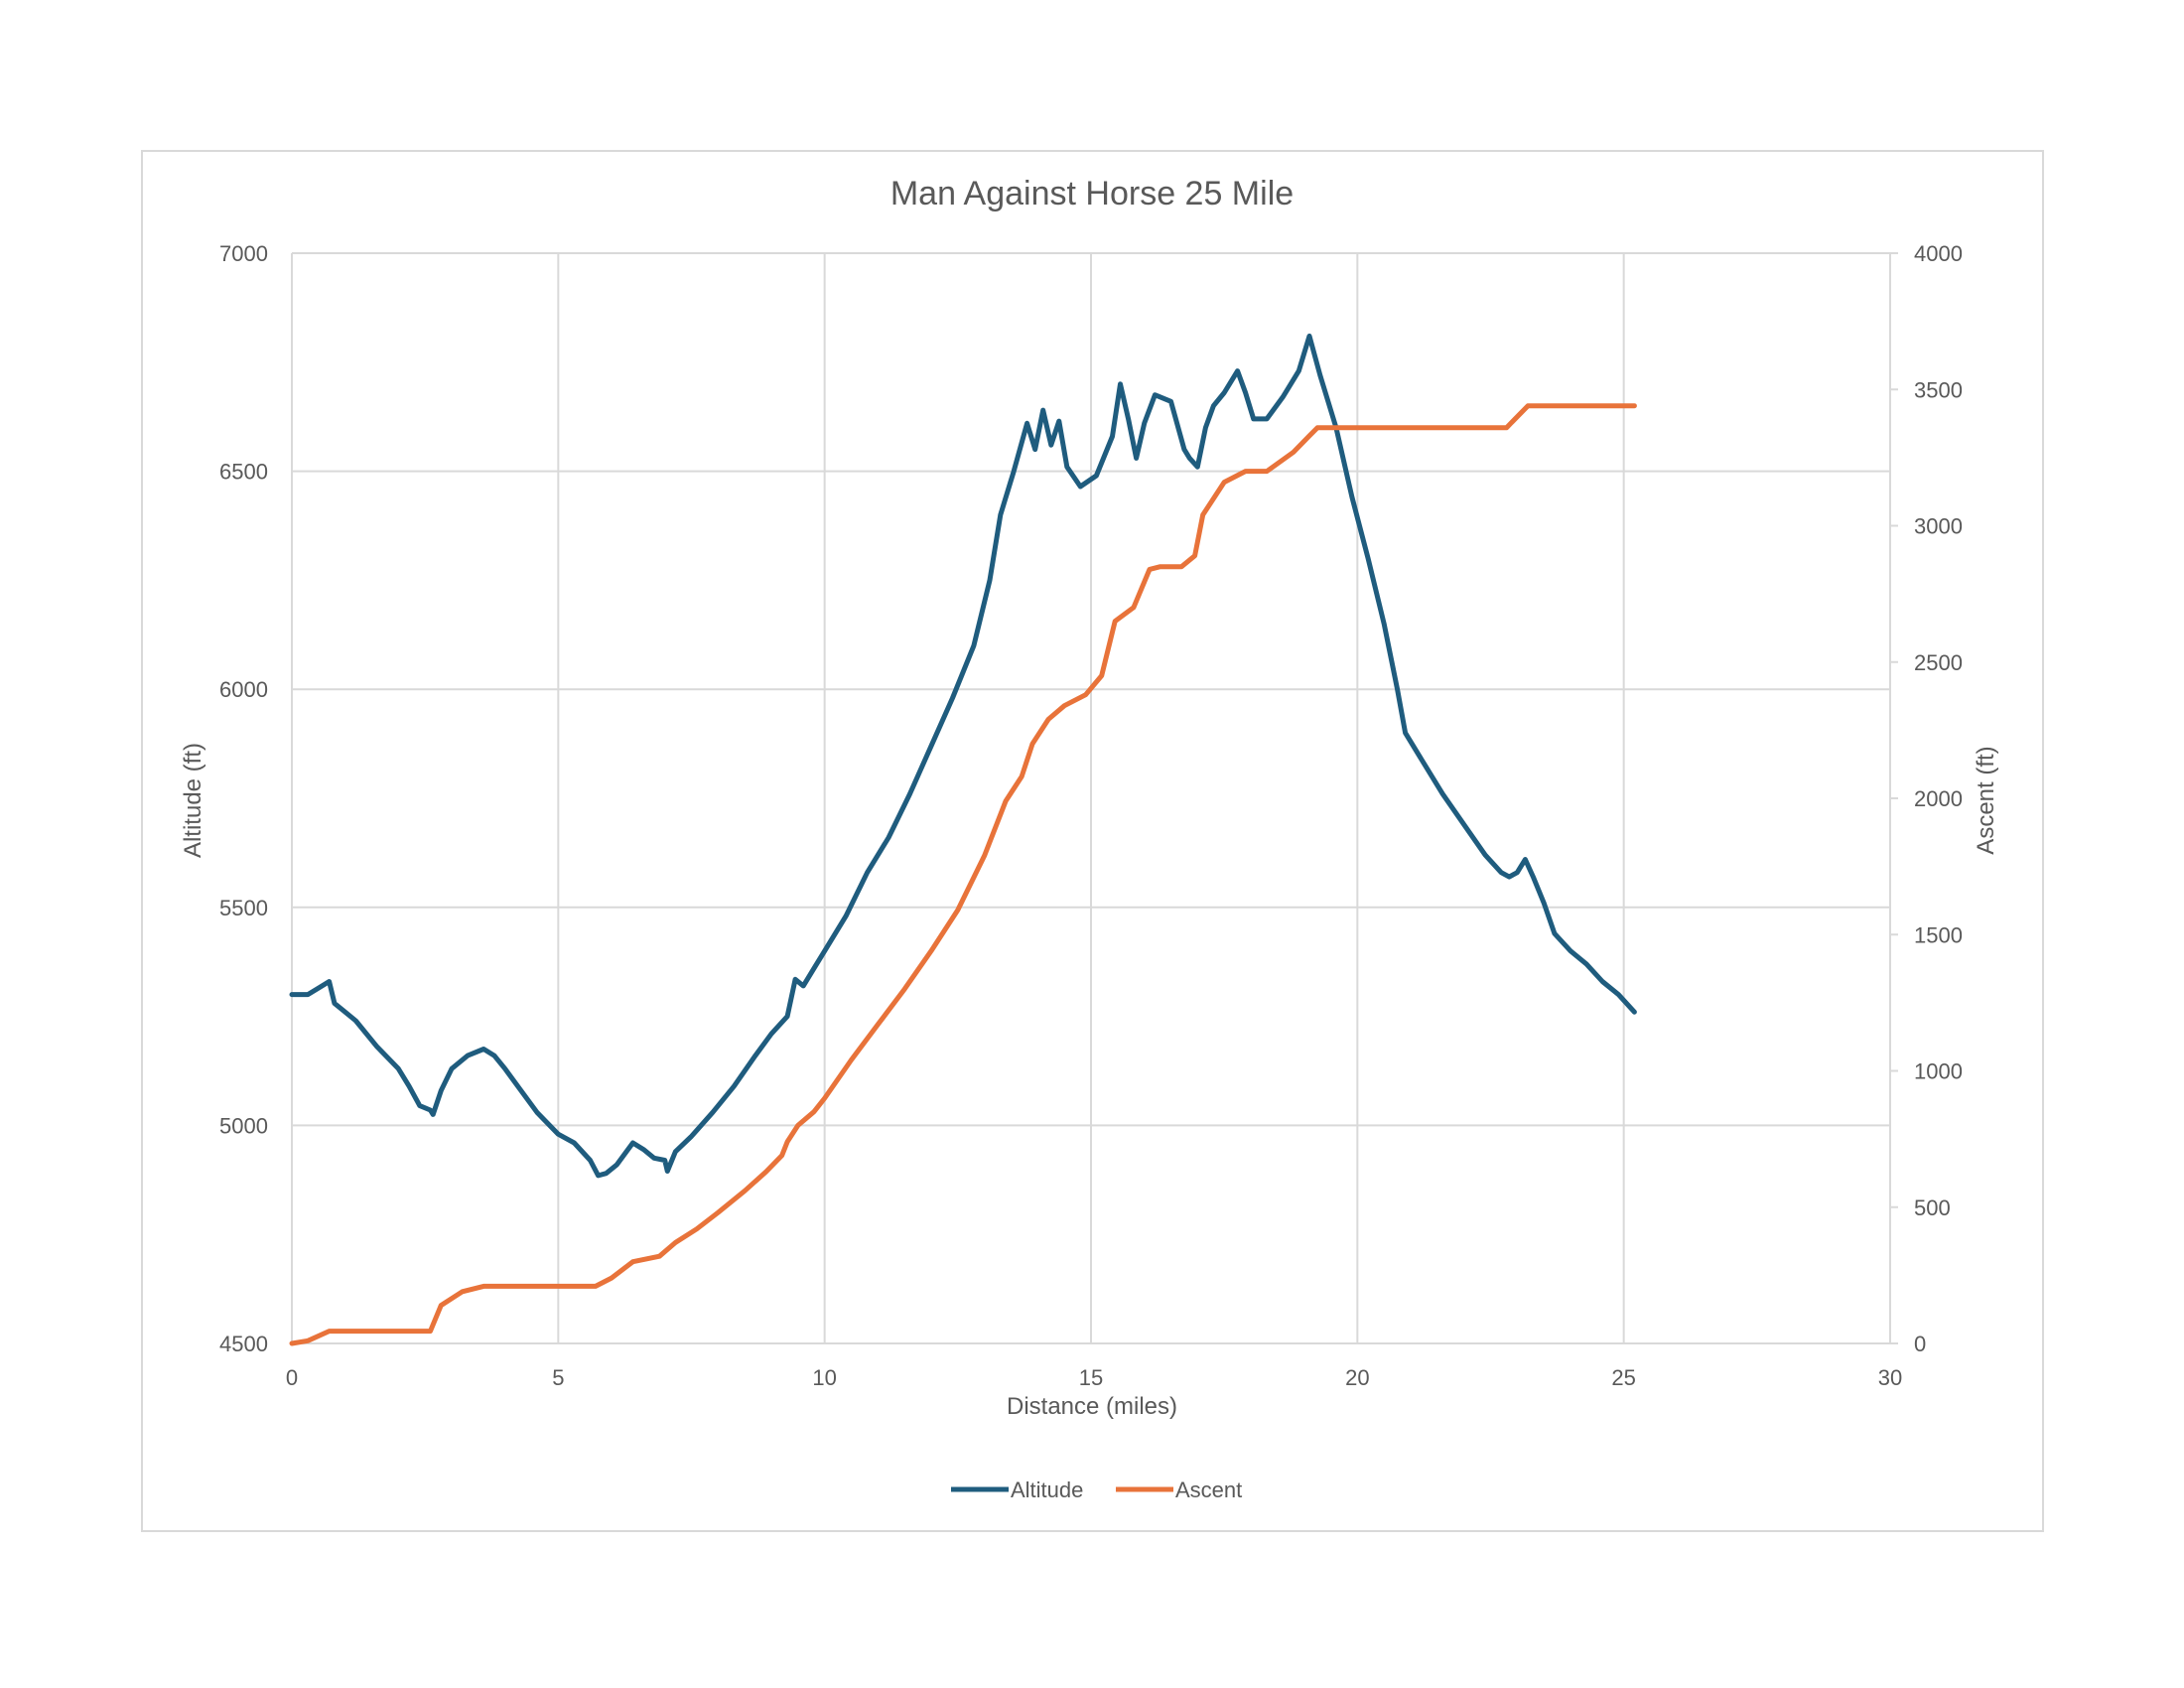  Describe the element at coordinates (1096, 1489) in the screenshot. I see `legend: Altitude Ascent` at that location.